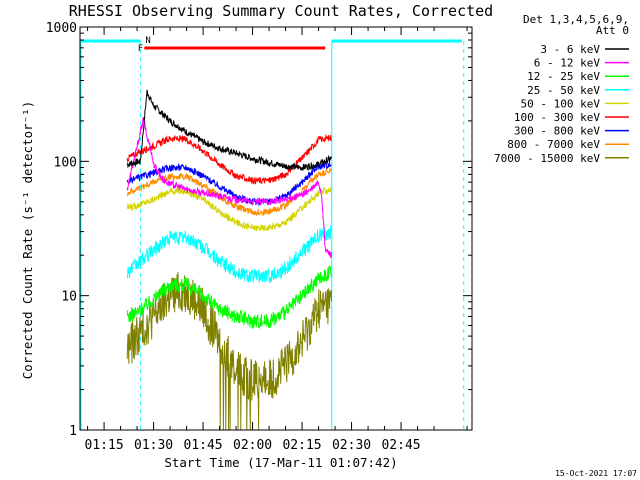  Describe the element at coordinates (229, 297) in the screenshot. I see `series-12-25keV-line` at that location.